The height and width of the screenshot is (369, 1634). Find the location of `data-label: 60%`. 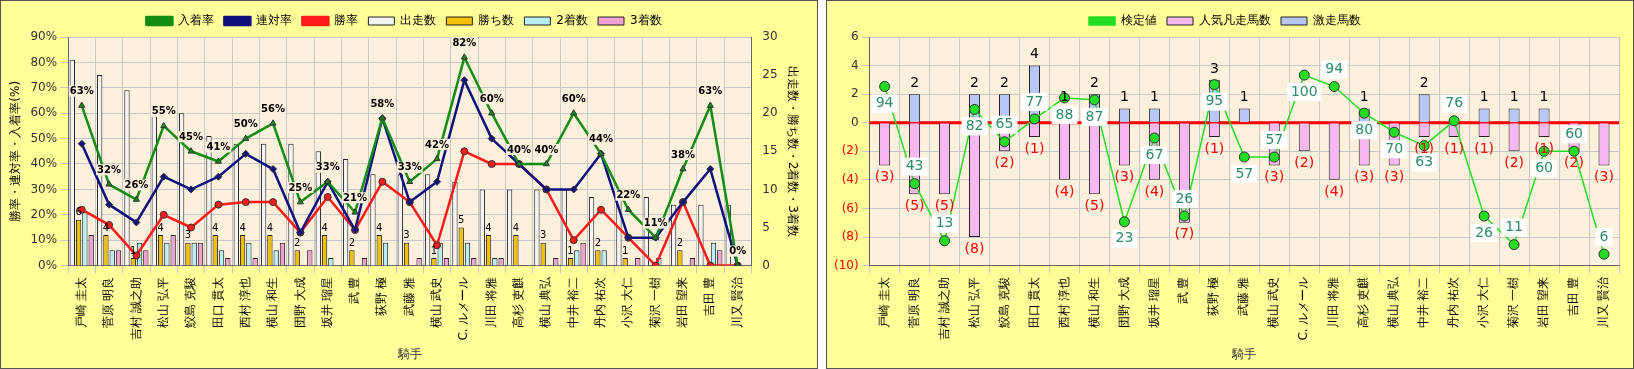

data-label: 60% is located at coordinates (573, 98).